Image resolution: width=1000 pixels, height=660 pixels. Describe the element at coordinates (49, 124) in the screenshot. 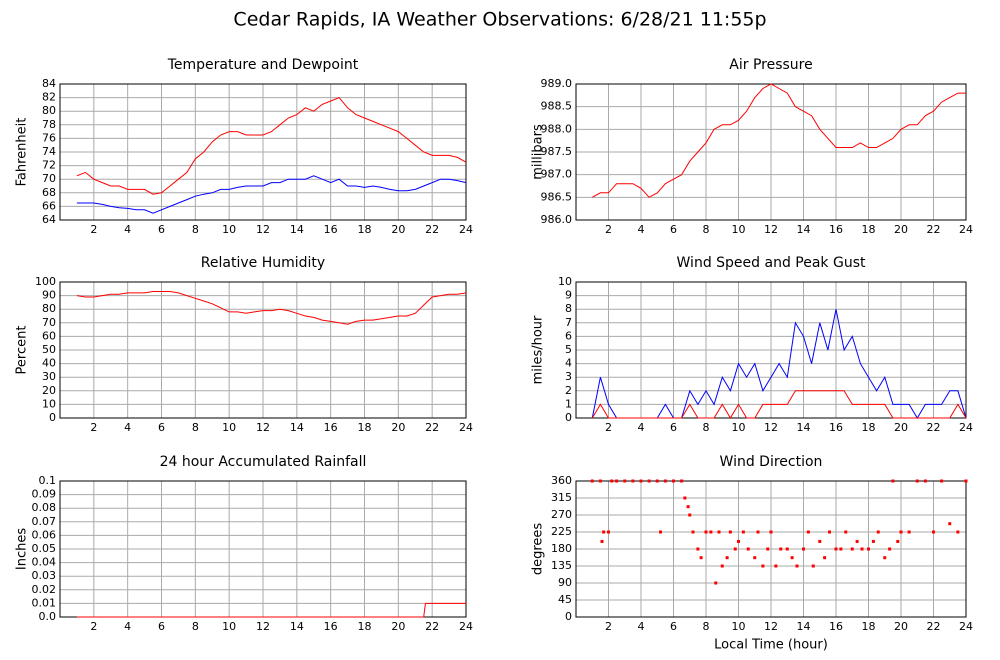

I see `y-tick-label: 78` at that location.